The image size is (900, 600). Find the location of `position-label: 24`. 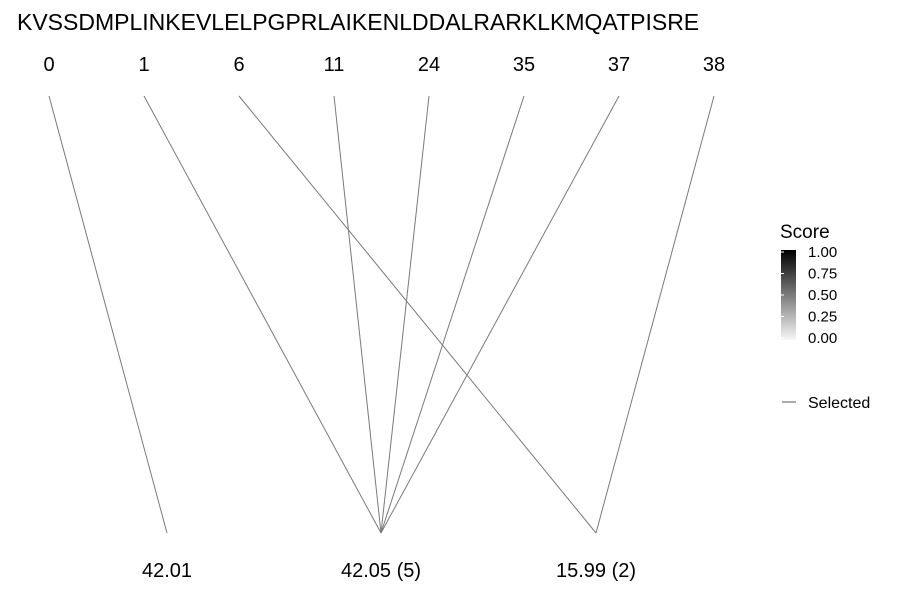

position-label: 24 is located at coordinates (429, 65).